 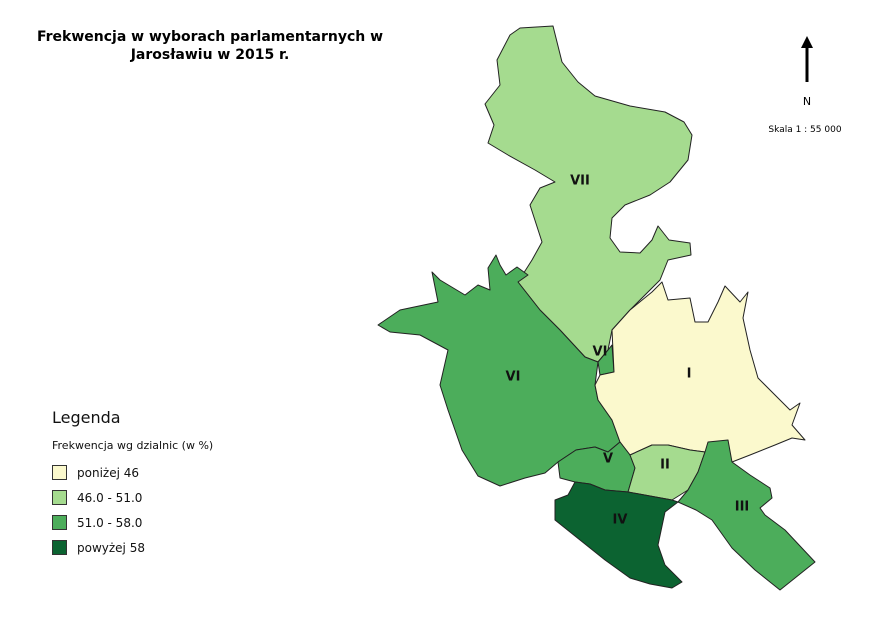 What do you see at coordinates (111, 547) in the screenshot?
I see `legend-label: powyżej 58` at bounding box center [111, 547].